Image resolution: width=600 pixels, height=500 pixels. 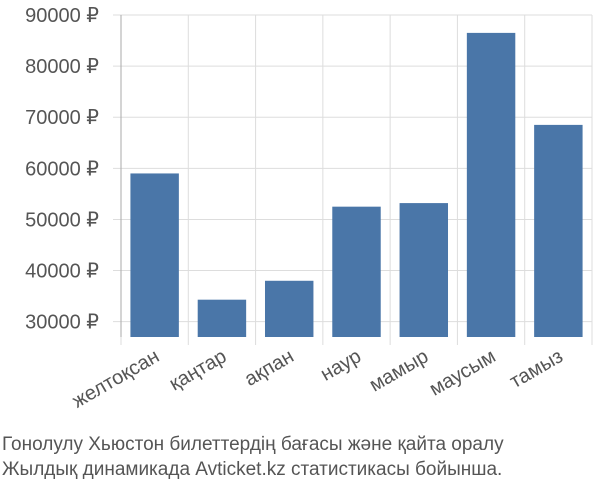 What do you see at coordinates (62, 16) in the screenshot?
I see `y-tick-label: 90000 ₽` at bounding box center [62, 16].